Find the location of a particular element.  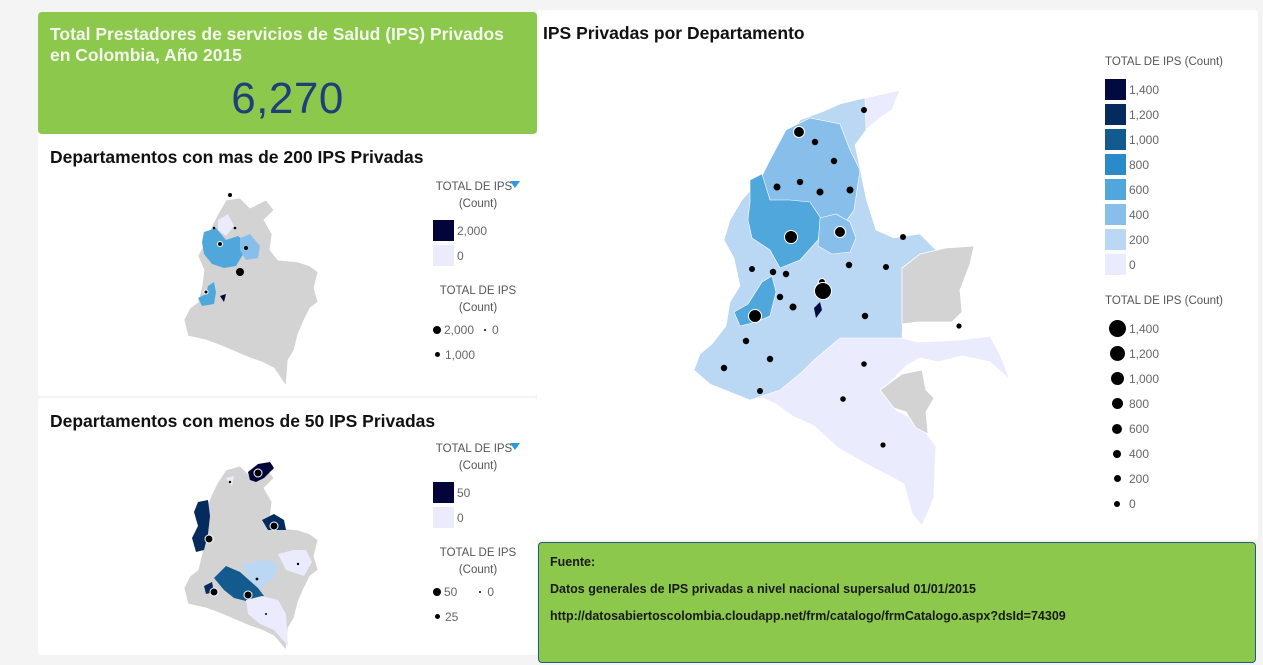

legend-label: 50 is located at coordinates (451, 591).